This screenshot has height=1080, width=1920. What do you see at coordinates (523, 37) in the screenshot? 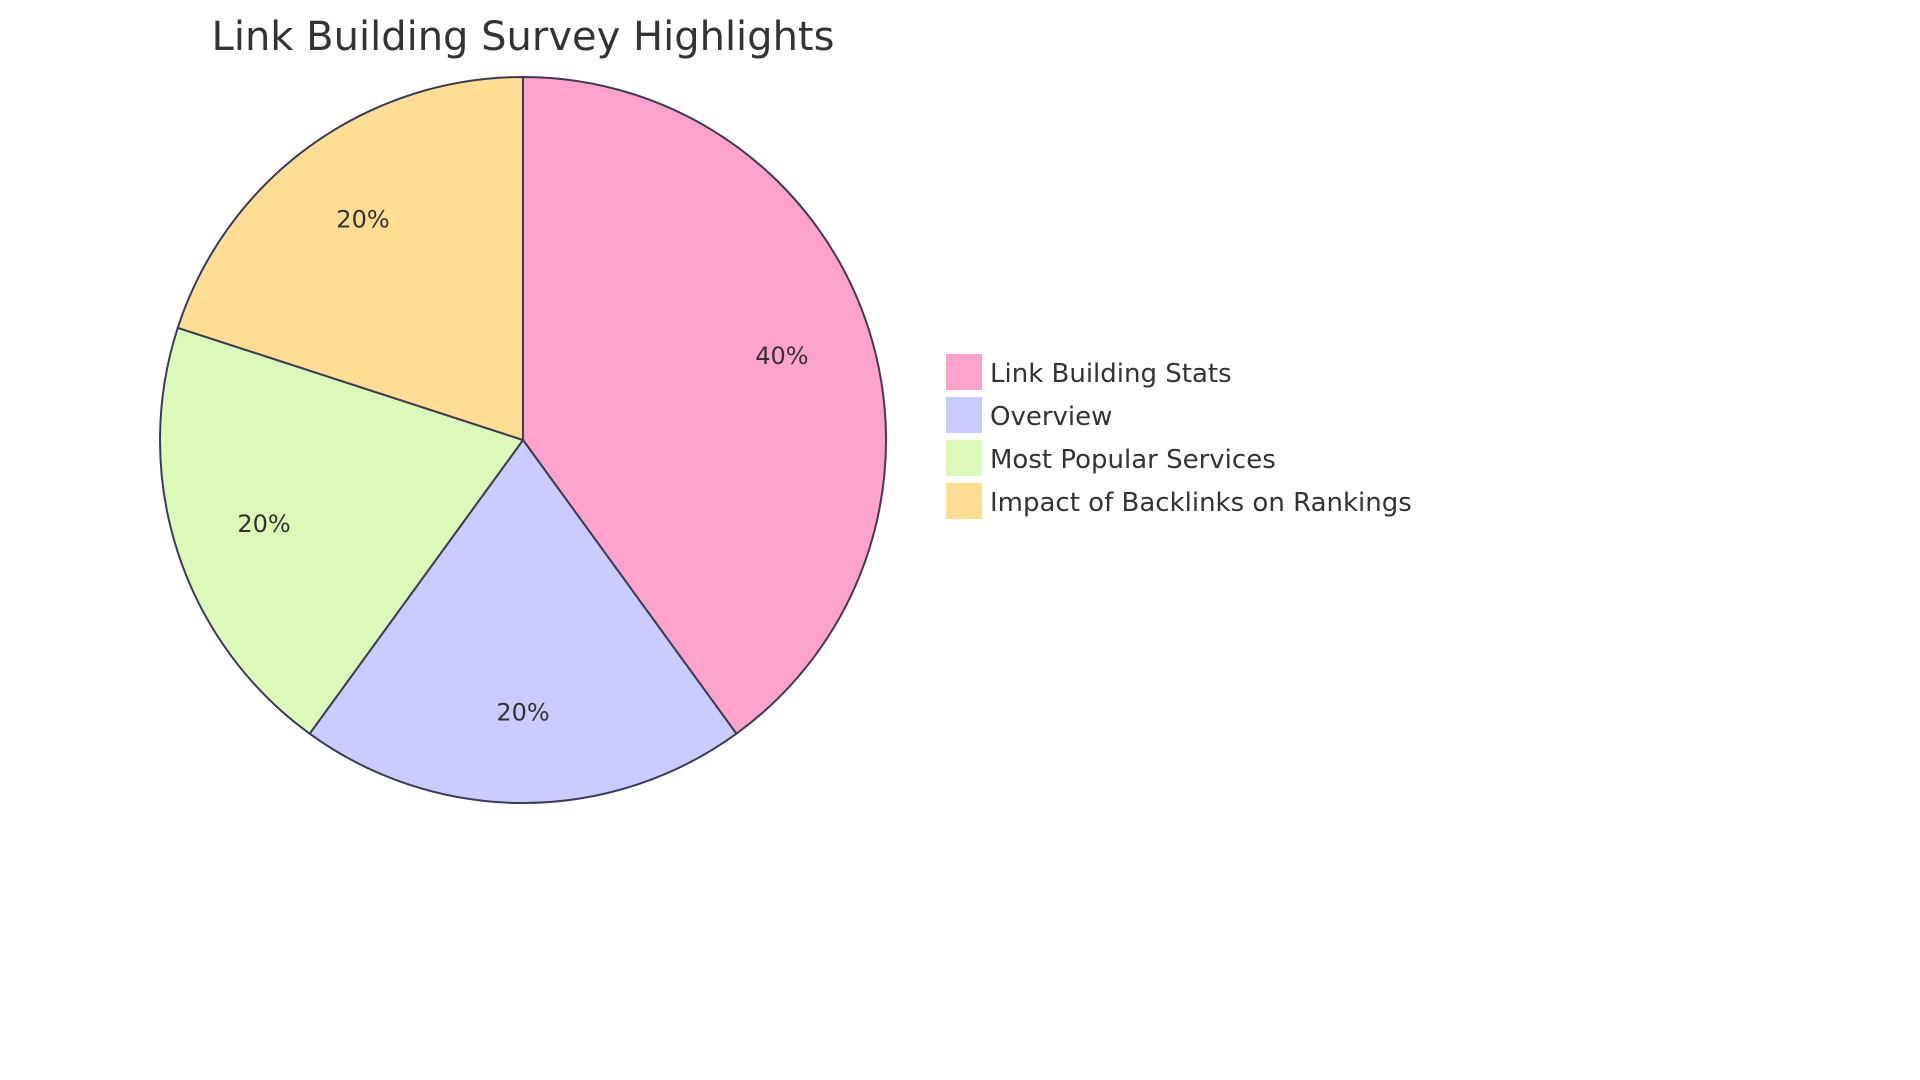
I see `chart-title: Link Building Survey Highlights` at bounding box center [523, 37].